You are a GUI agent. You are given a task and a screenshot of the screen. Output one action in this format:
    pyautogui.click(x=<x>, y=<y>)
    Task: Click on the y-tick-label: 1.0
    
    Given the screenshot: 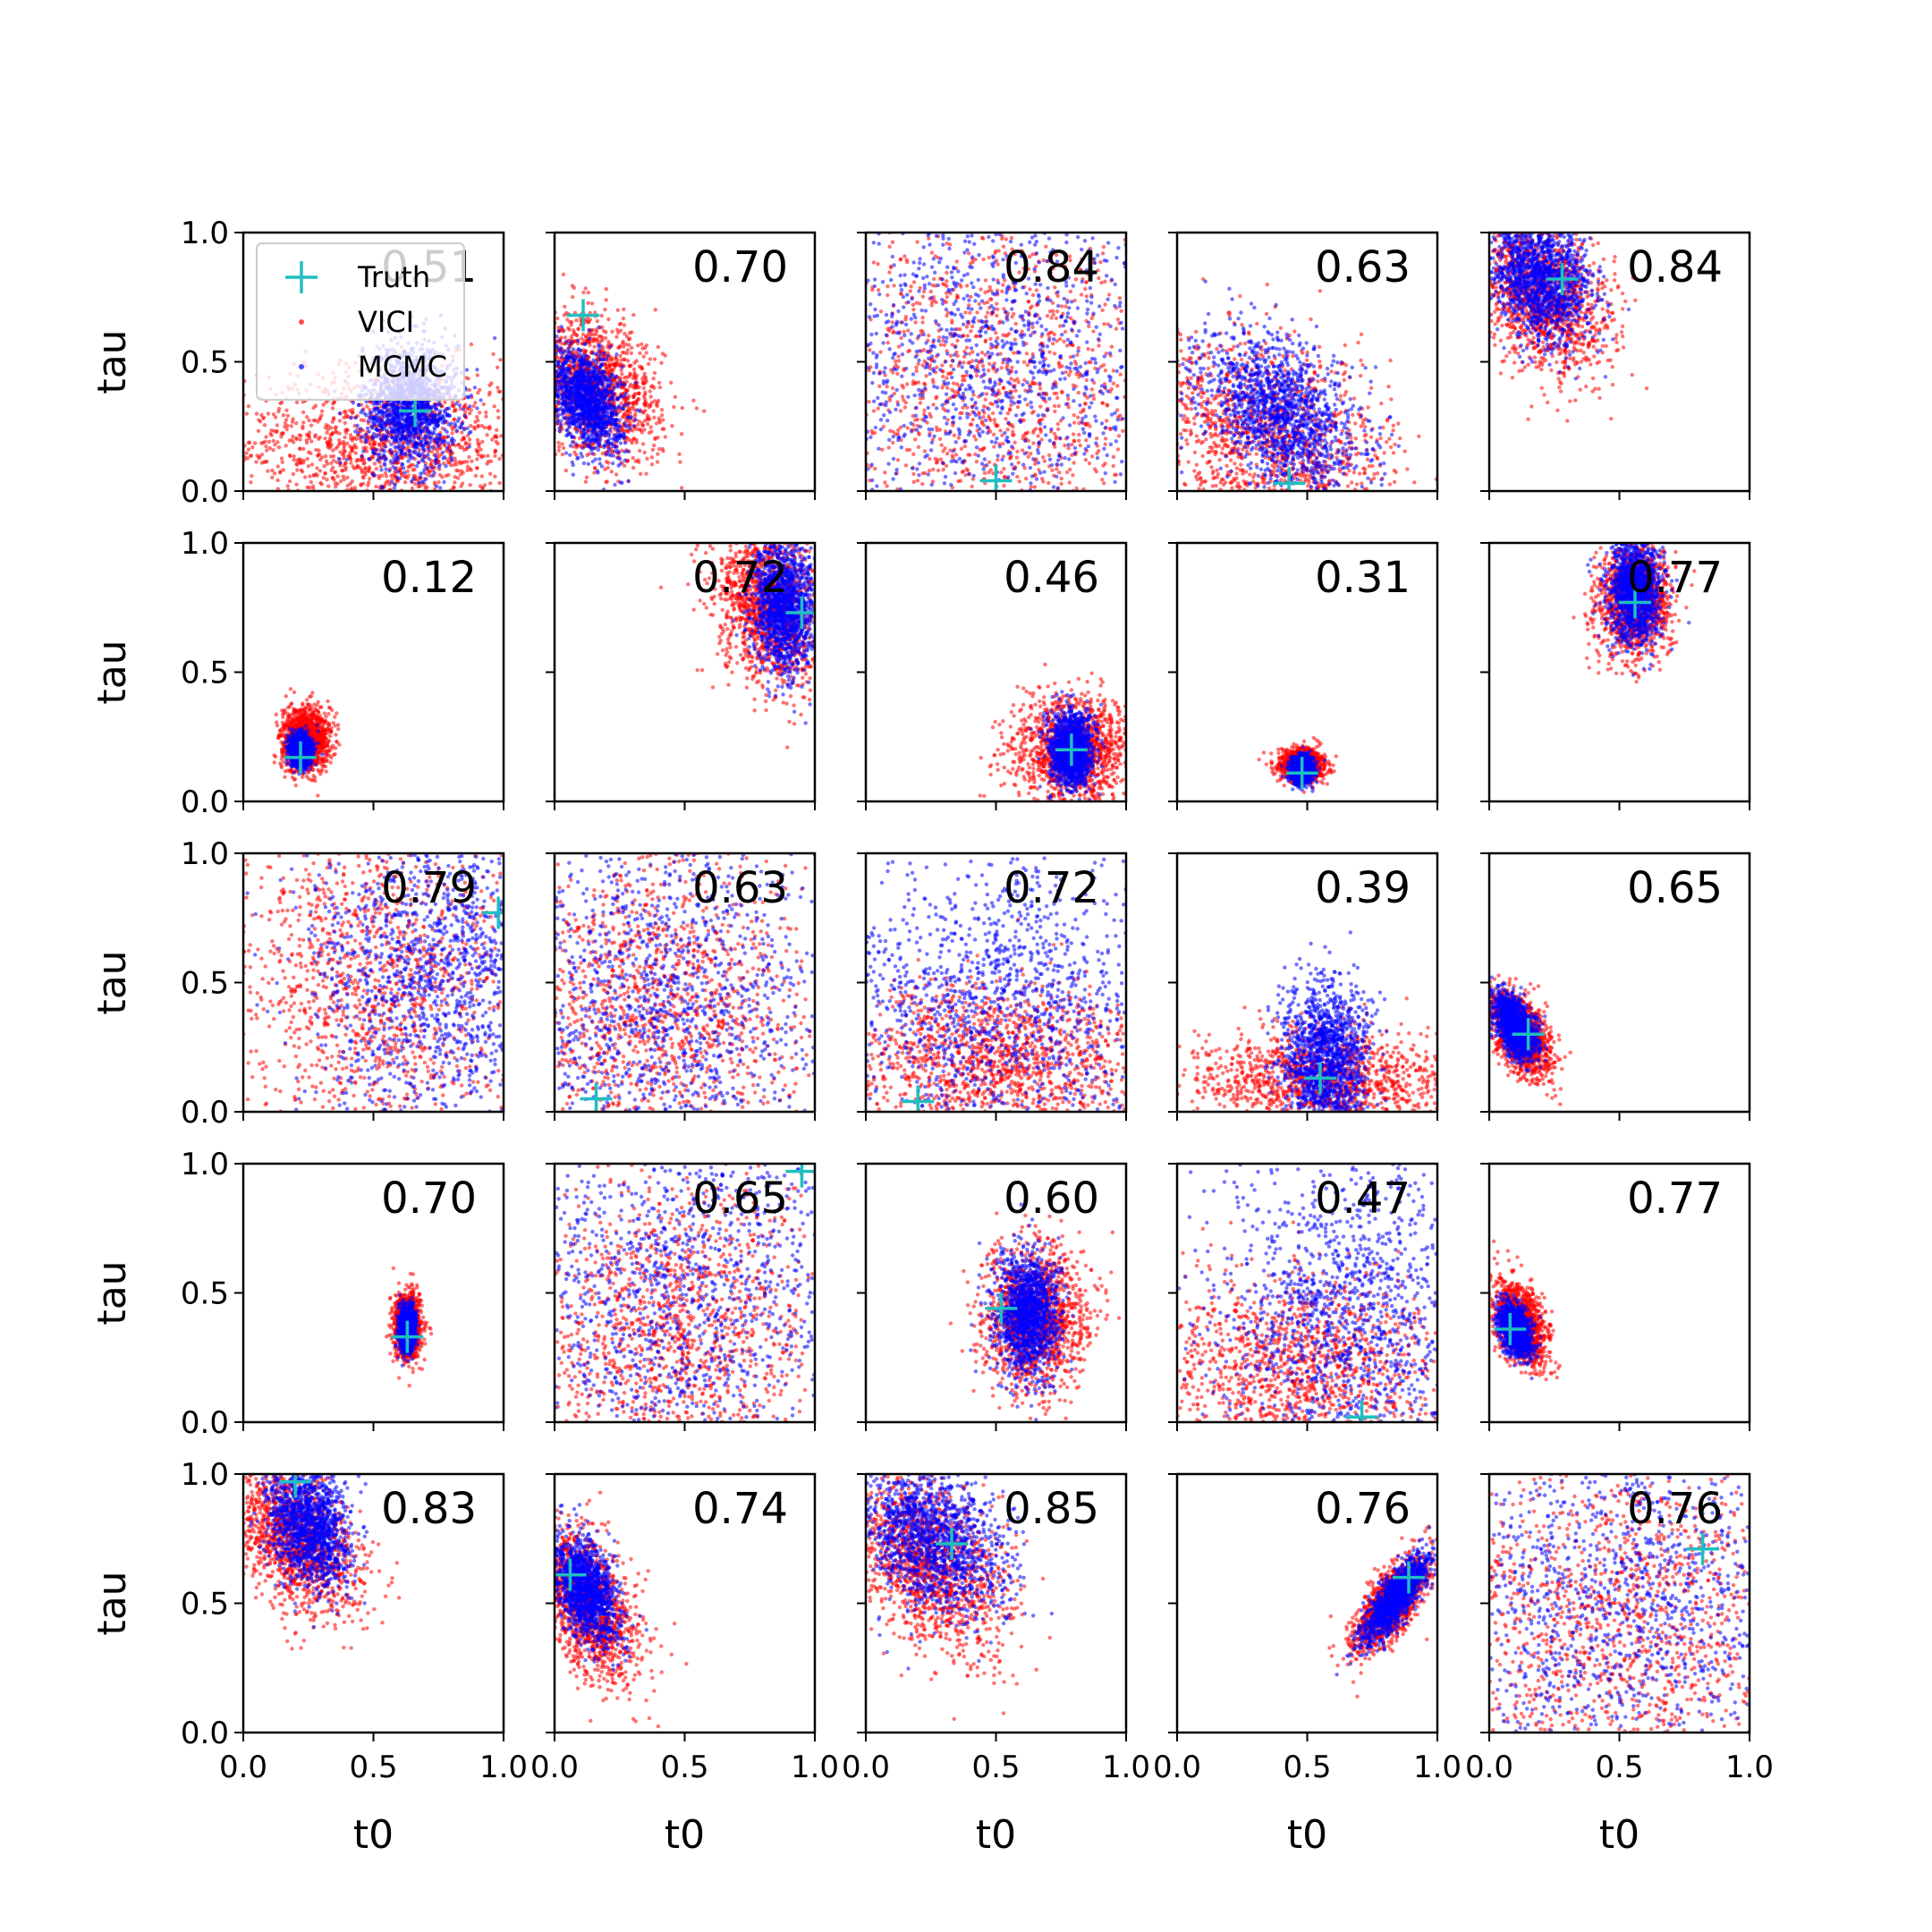 What is the action you would take?
    pyautogui.click(x=205, y=233)
    